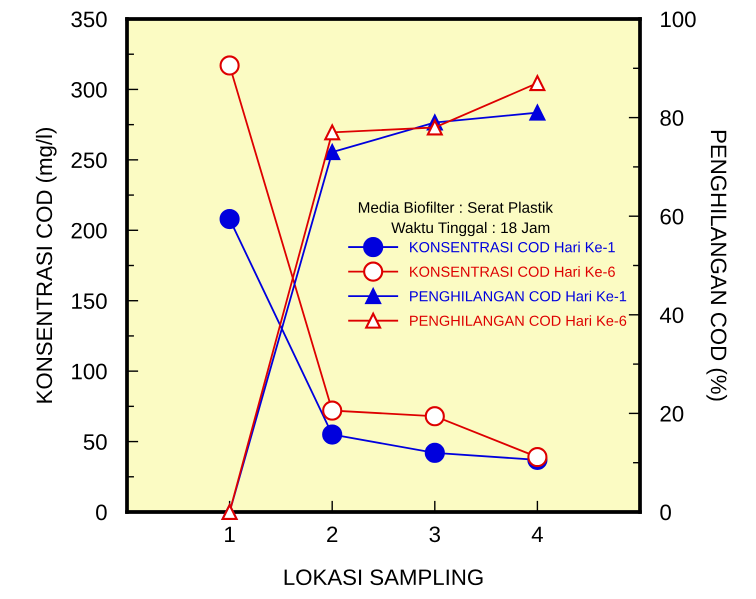 This screenshot has width=756, height=599. What do you see at coordinates (89, 372) in the screenshot?
I see `y-tick-label: 100` at bounding box center [89, 372].